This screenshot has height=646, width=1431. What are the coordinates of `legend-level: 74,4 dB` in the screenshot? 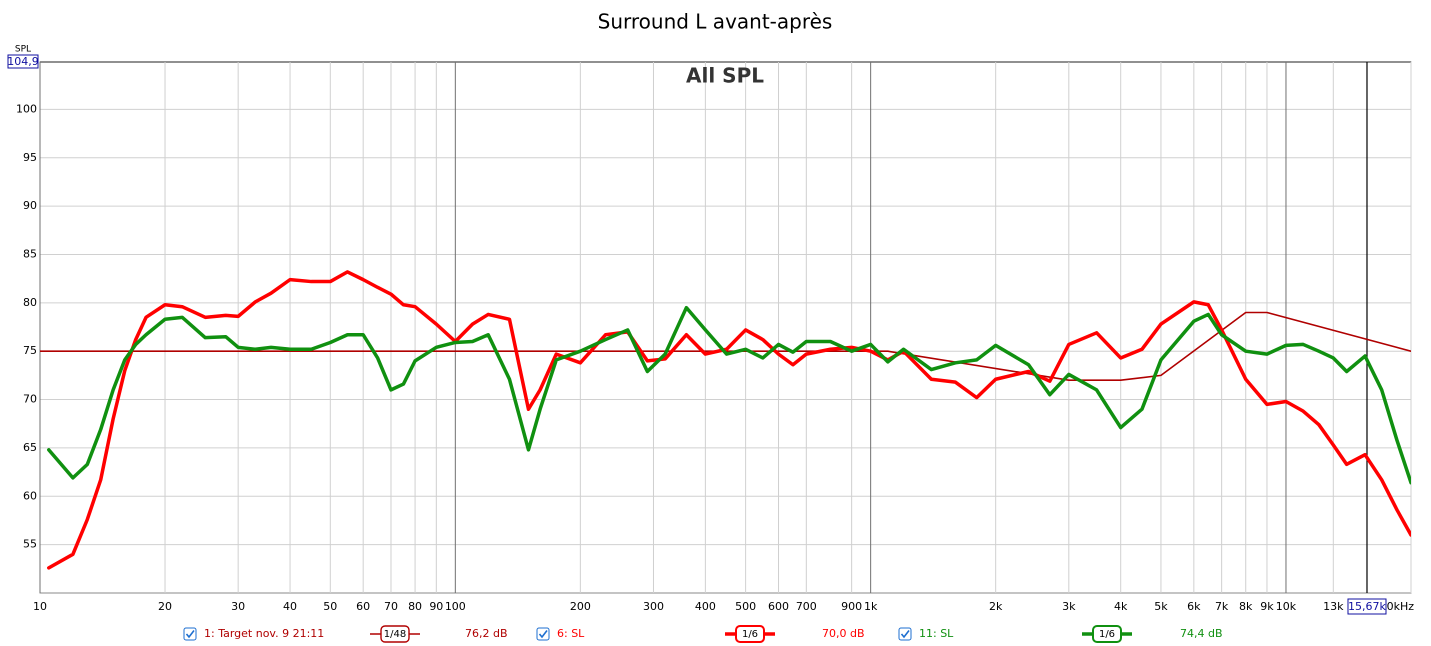 It's located at (1201, 633).